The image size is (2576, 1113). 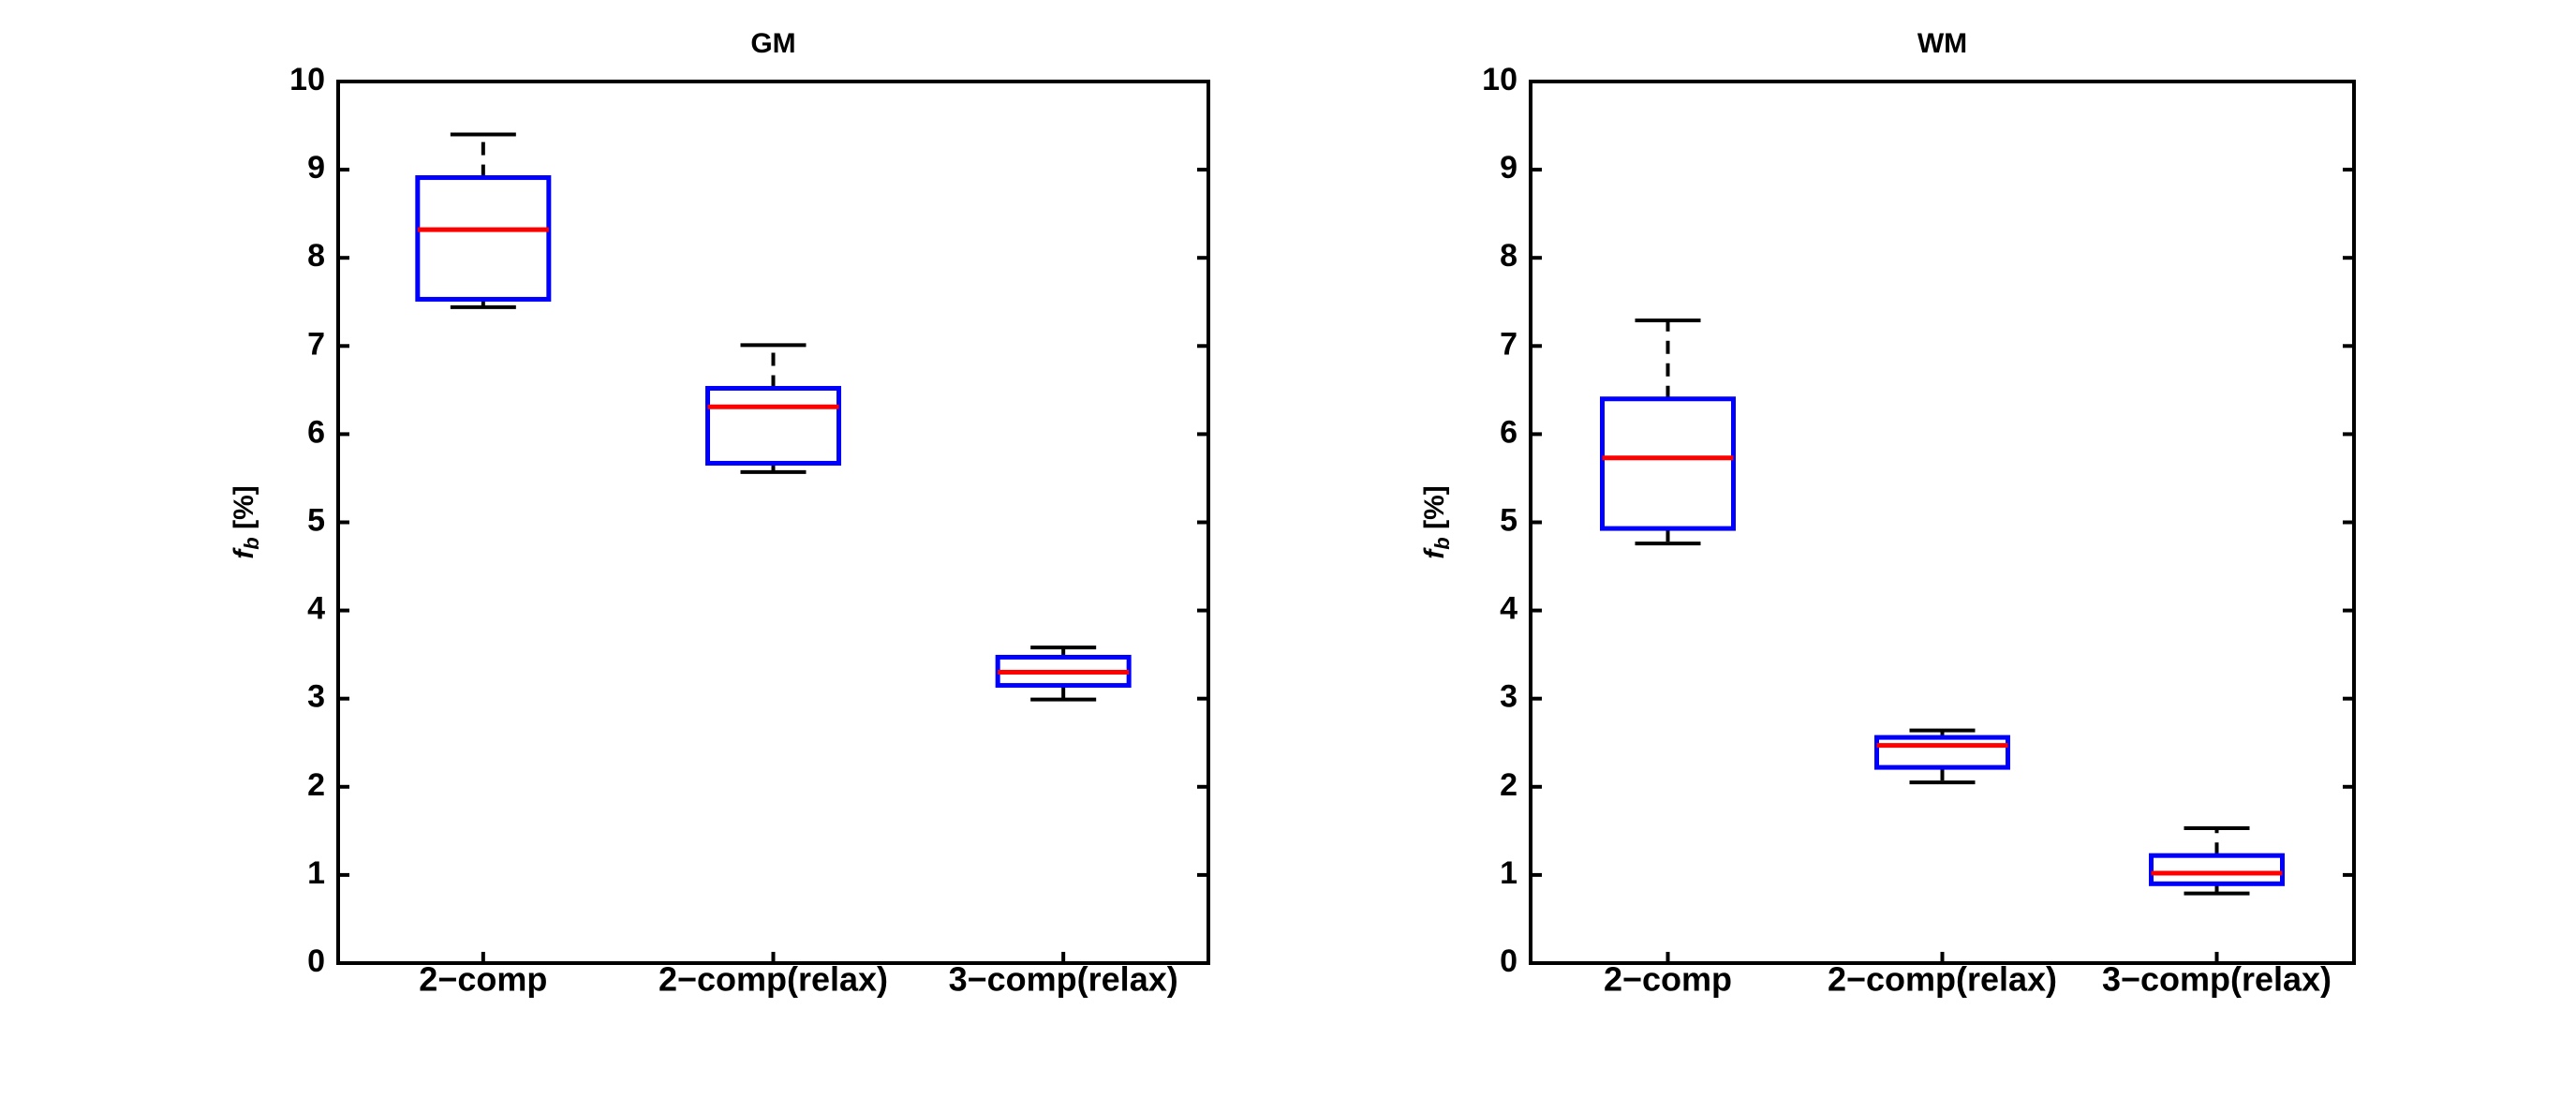 I want to click on chart-title: WM, so click(x=1942, y=43).